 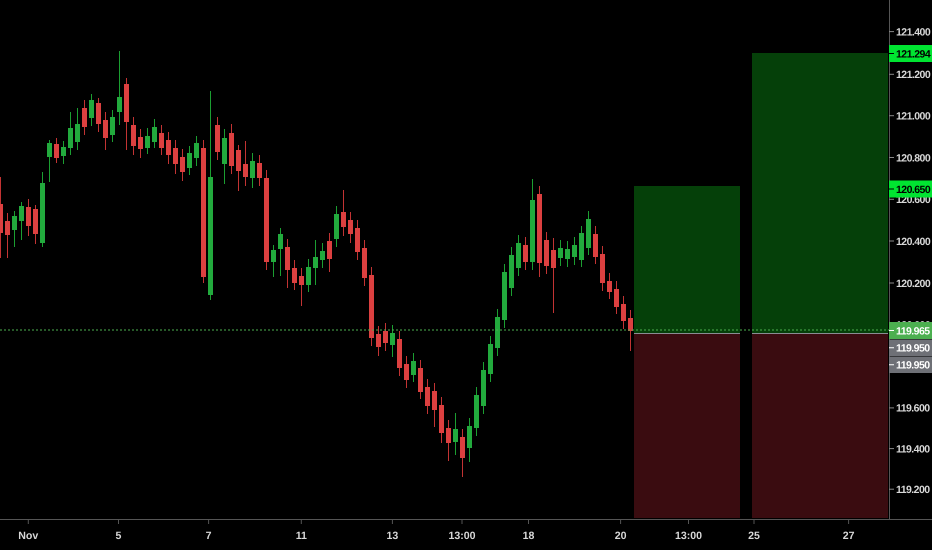 I want to click on svg-text: 119.965, so click(x=913, y=331).